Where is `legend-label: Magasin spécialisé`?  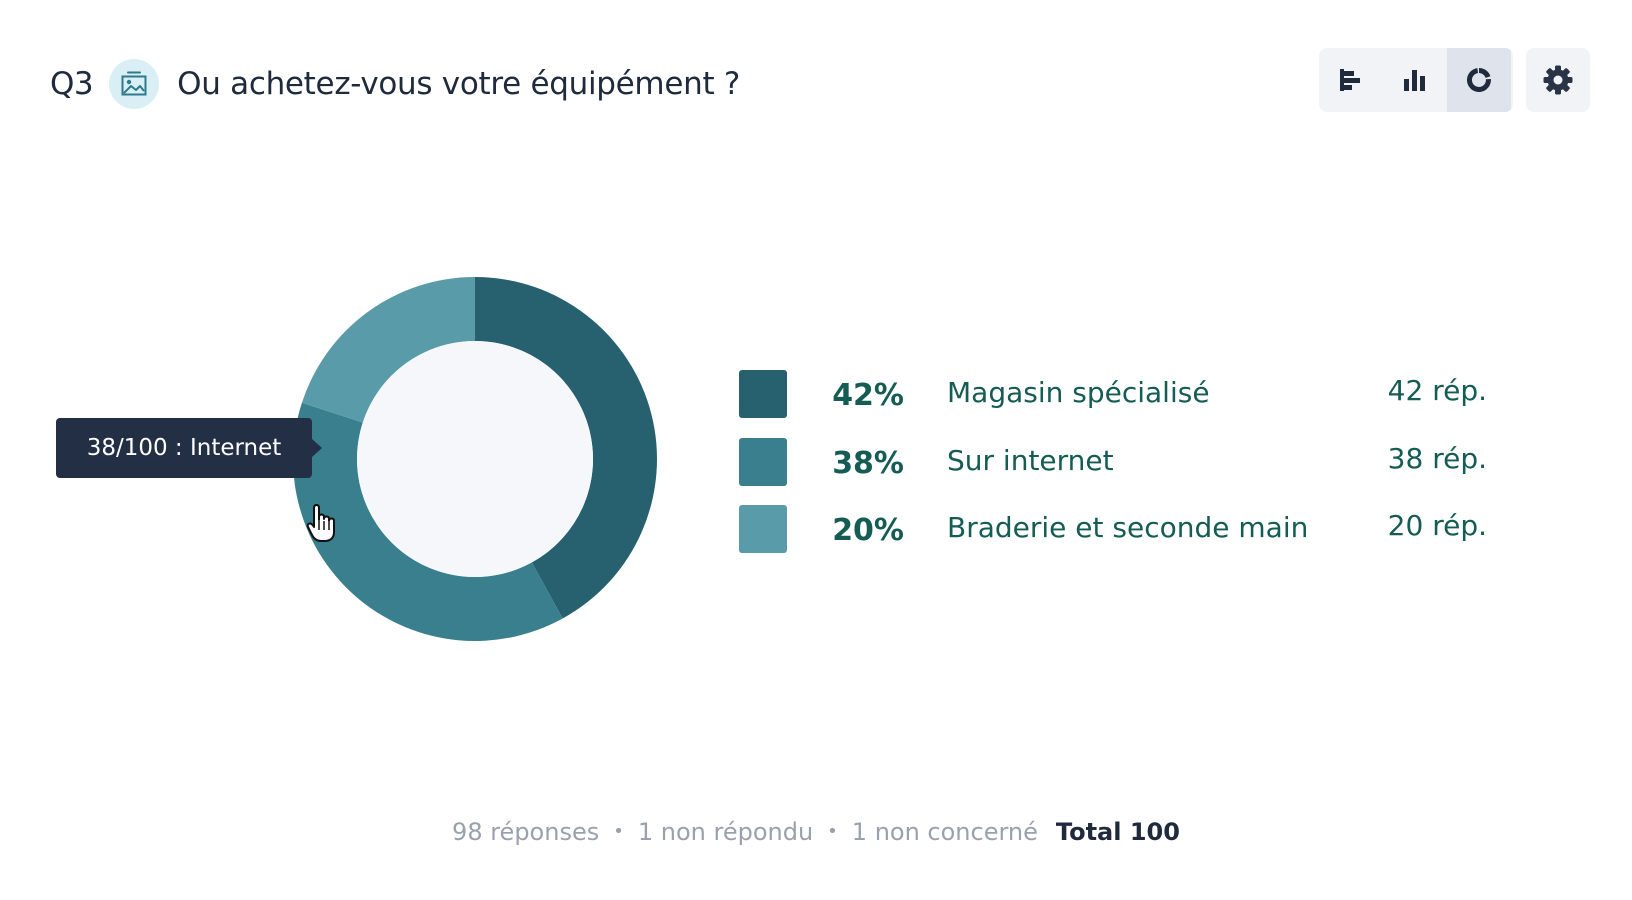
legend-label: Magasin spécialisé is located at coordinates (1078, 392).